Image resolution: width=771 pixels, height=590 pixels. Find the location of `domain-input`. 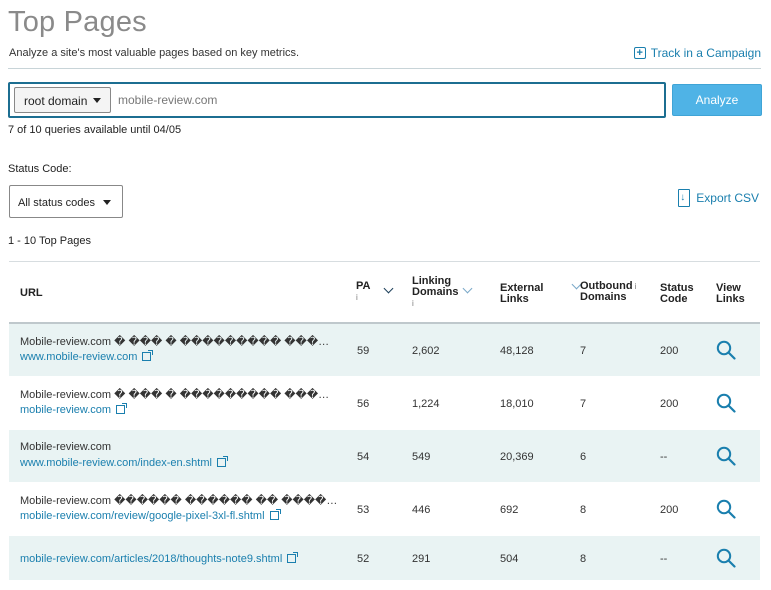

domain-input is located at coordinates (383, 100).